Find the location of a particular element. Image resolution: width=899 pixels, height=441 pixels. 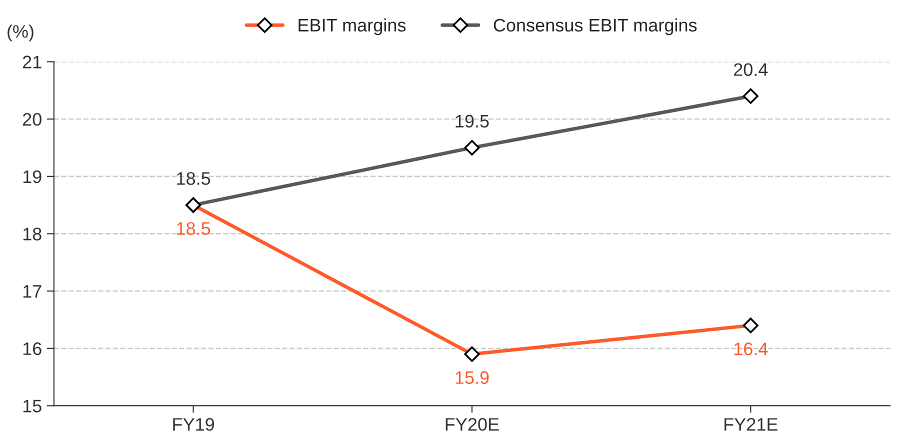

data-label: 19.5 is located at coordinates (472, 121).